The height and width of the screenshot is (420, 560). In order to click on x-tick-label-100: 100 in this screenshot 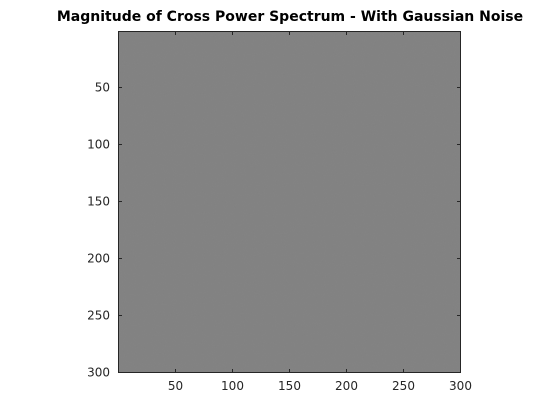, I will do `click(232, 386)`.